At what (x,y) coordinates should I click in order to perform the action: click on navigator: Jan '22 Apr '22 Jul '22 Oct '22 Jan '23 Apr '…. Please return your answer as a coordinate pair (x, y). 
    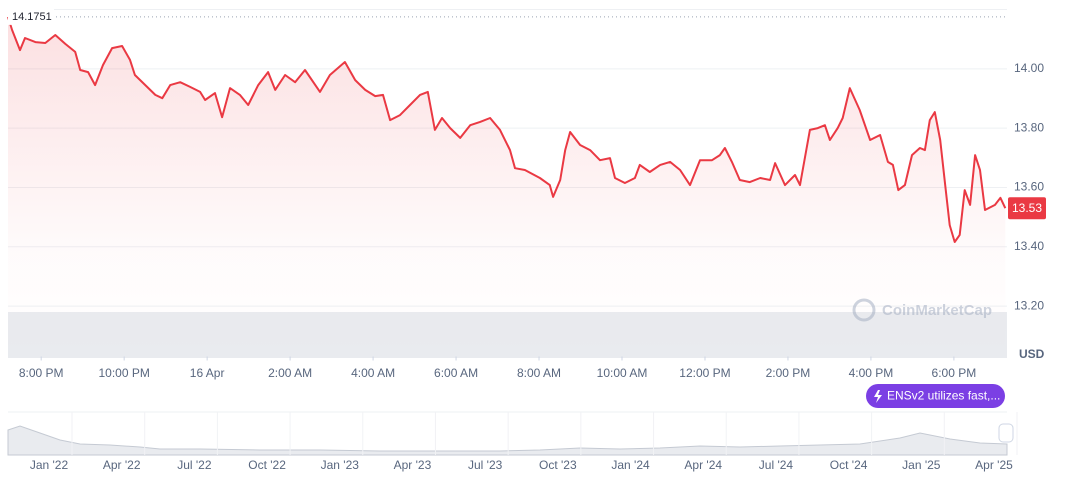
    Looking at the image, I should click on (512, 441).